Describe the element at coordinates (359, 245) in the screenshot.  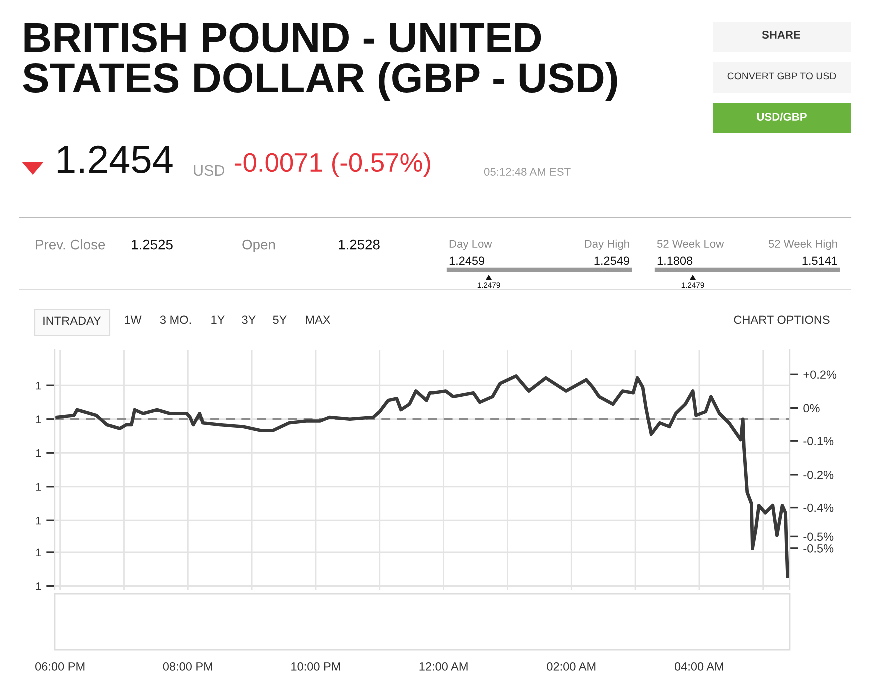
I see `text: 1.2528` at that location.